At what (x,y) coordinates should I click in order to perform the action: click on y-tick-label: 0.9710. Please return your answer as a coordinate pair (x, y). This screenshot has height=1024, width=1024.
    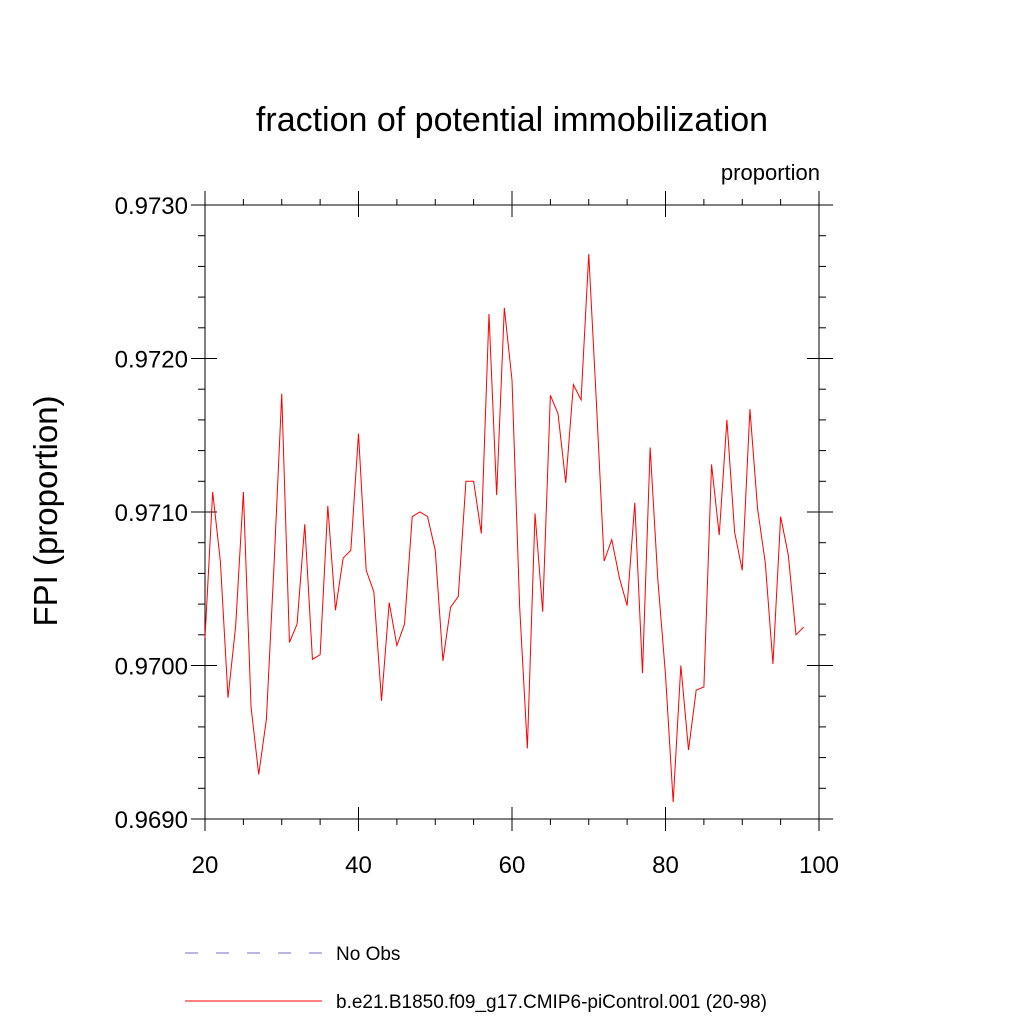
    Looking at the image, I should click on (151, 513).